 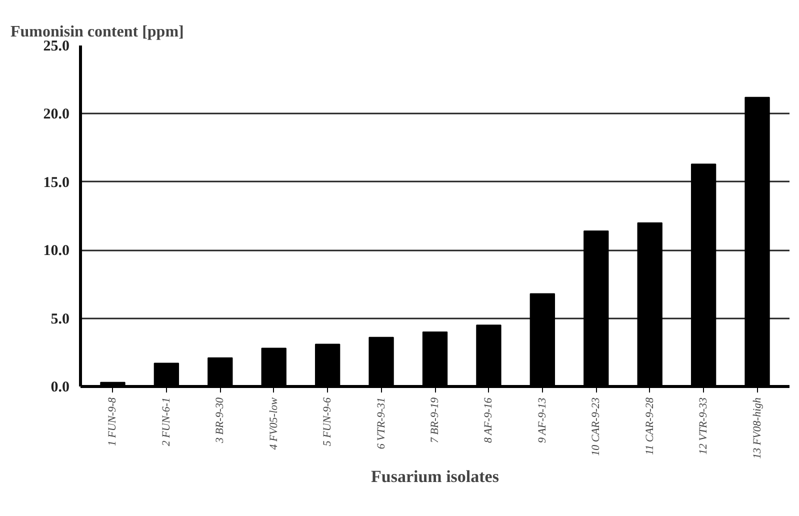 What do you see at coordinates (381, 423) in the screenshot?
I see `x-tick-label: 6 VTR-9-31` at bounding box center [381, 423].